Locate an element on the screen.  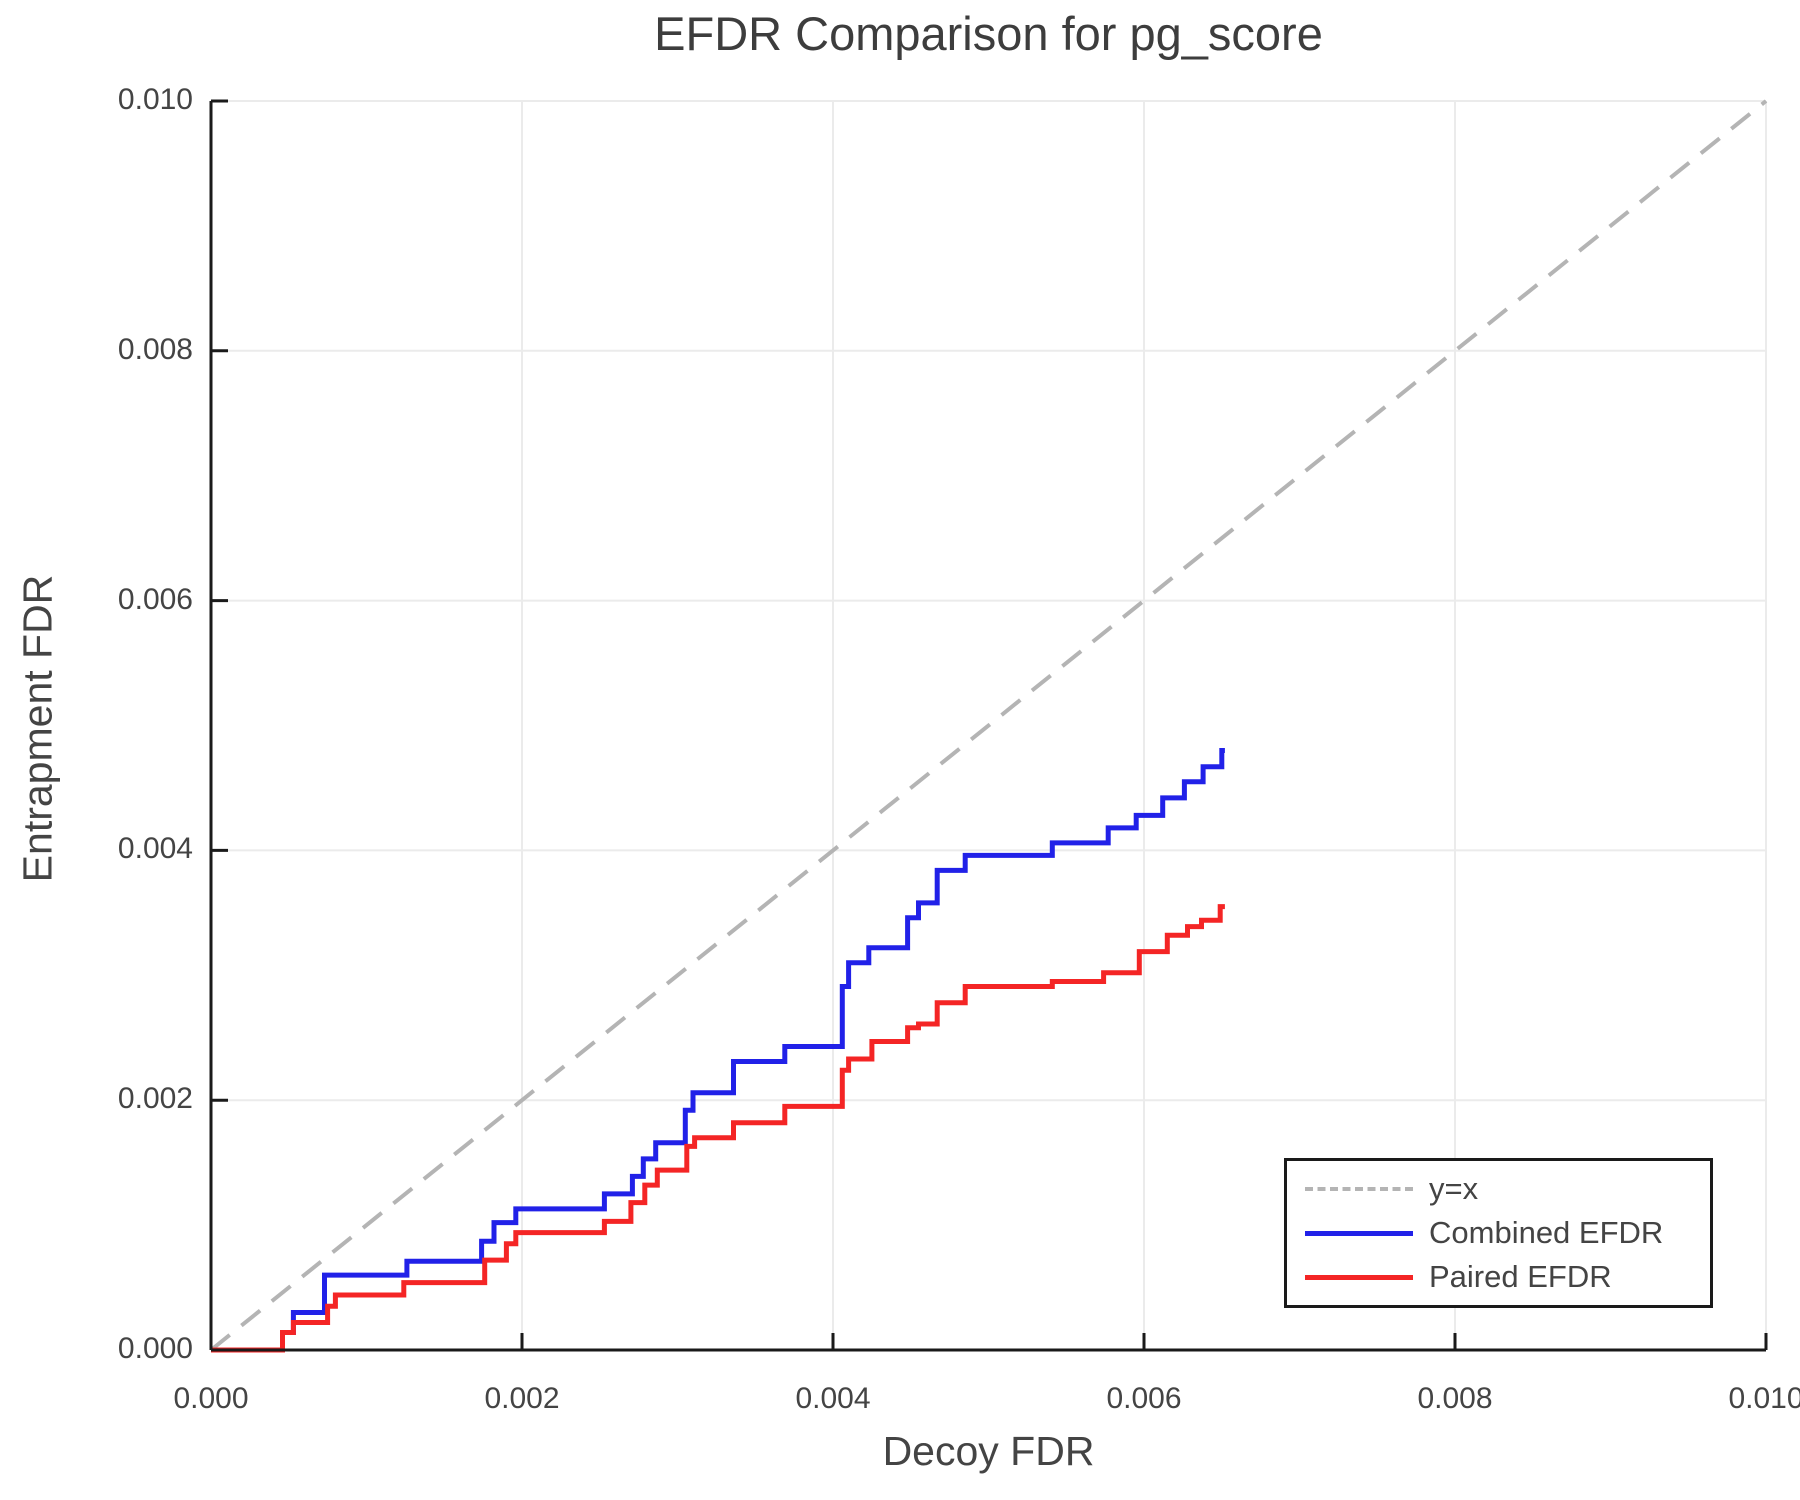
dashed-line-sample-icon is located at coordinates (1359, 1189).